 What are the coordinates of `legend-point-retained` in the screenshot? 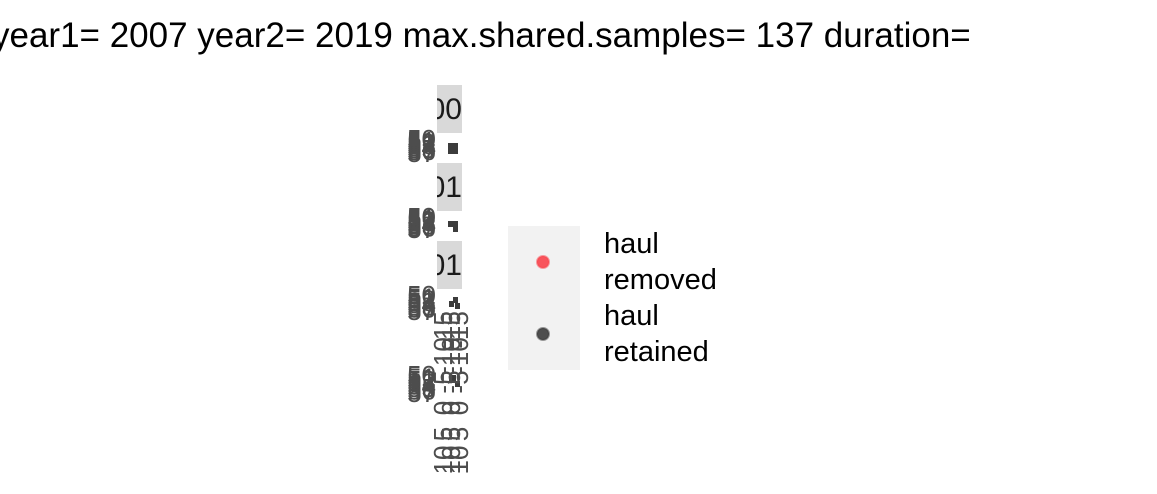 It's located at (543, 334).